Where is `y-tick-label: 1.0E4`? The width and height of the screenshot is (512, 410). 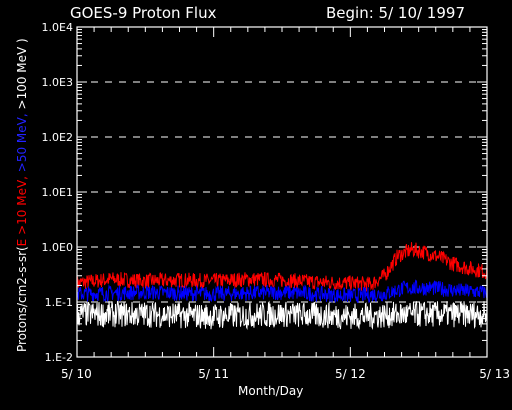
y-tick-label: 1.0E4 is located at coordinates (57, 27).